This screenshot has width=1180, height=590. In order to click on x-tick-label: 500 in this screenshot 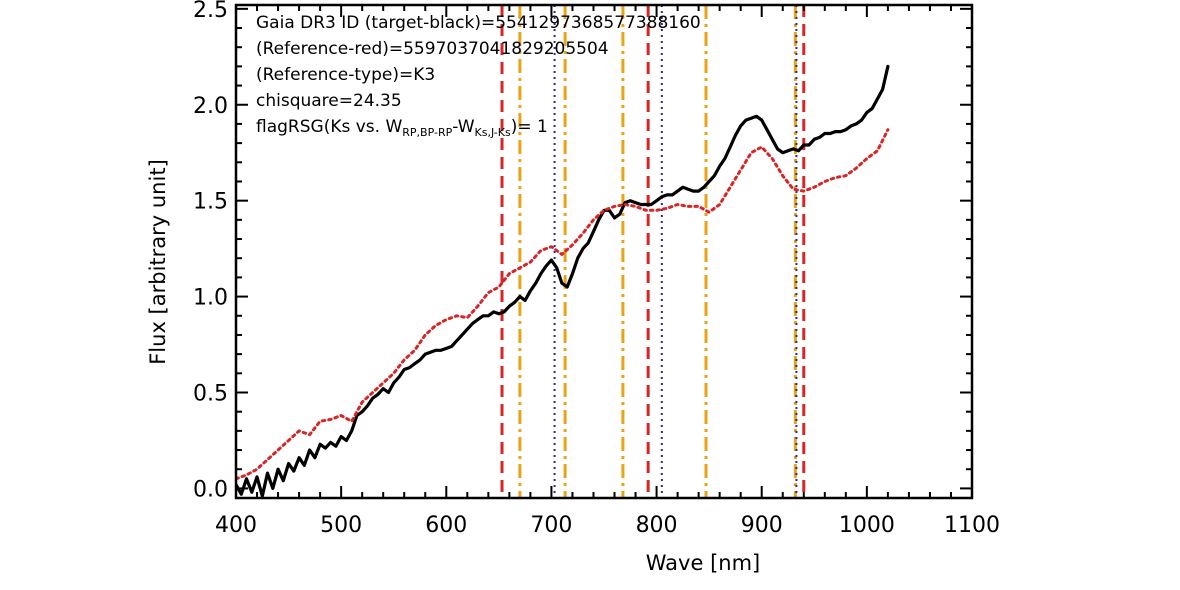, I will do `click(341, 525)`.